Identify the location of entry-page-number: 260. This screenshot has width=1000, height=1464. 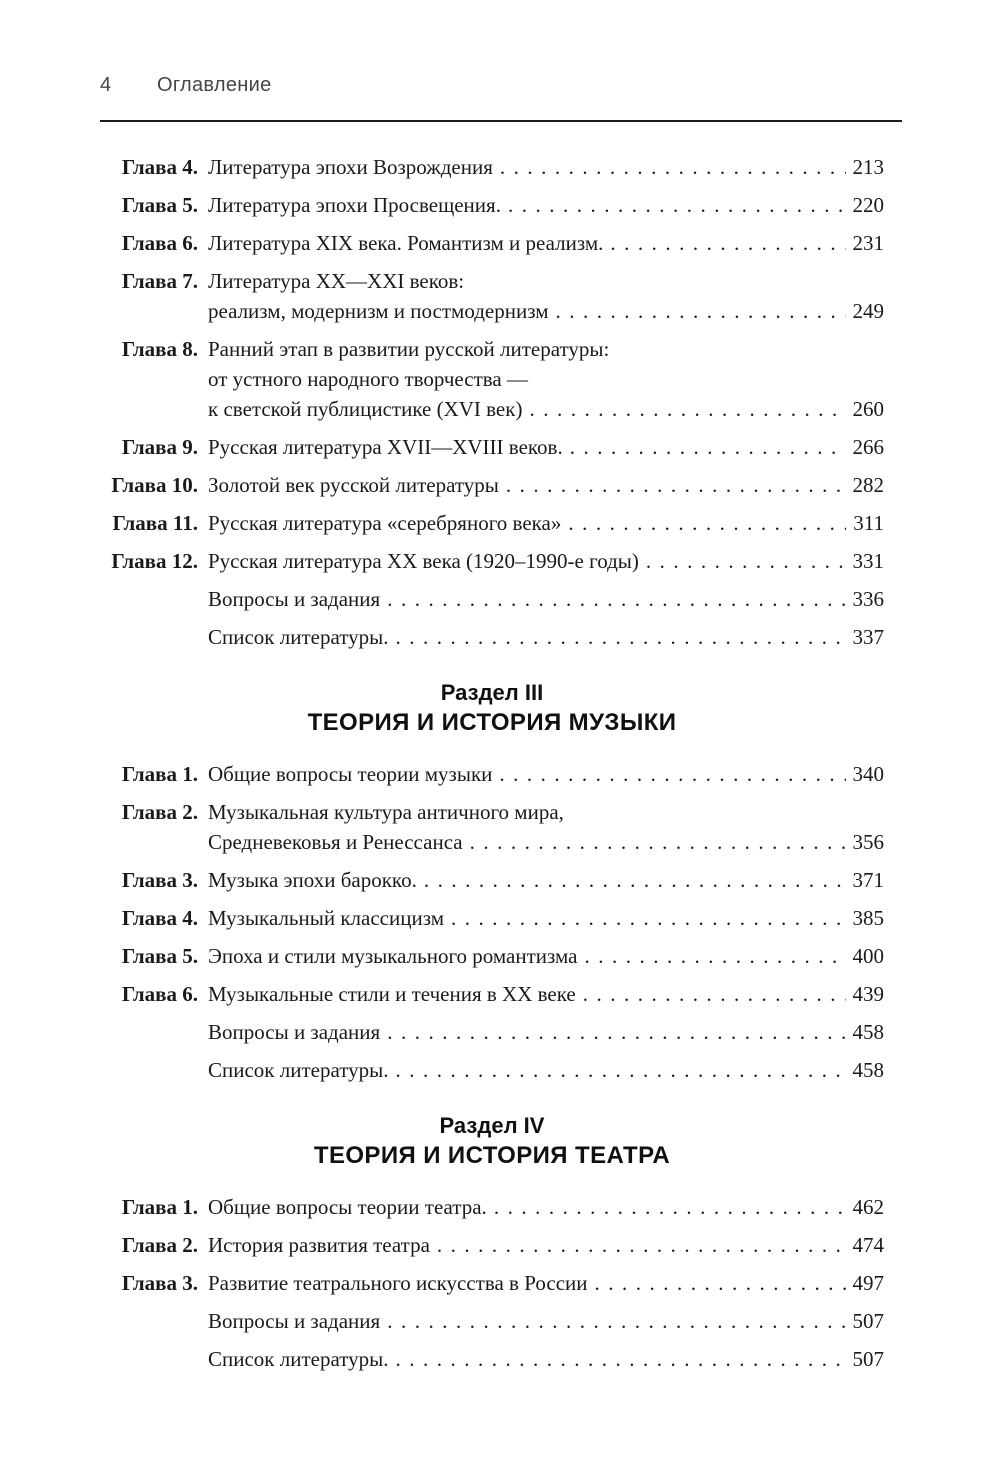
(868, 409).